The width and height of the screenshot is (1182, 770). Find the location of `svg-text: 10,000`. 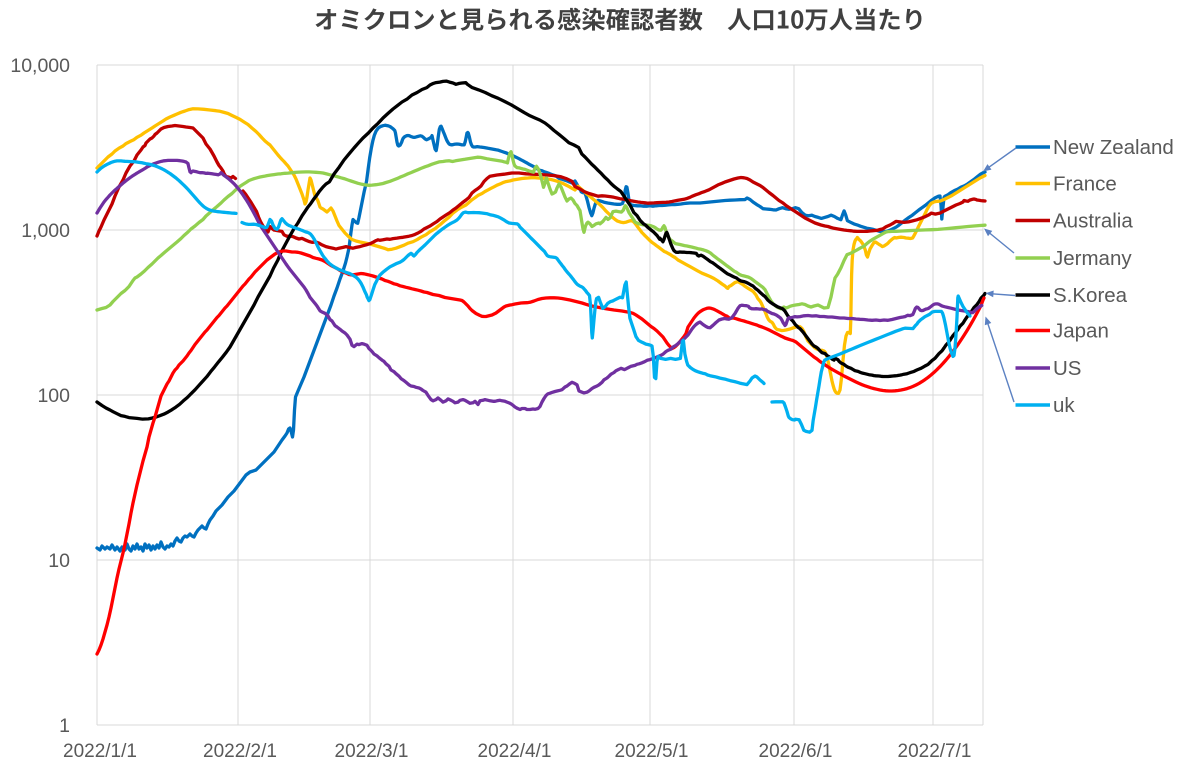

svg-text: 10,000 is located at coordinates (40, 66).